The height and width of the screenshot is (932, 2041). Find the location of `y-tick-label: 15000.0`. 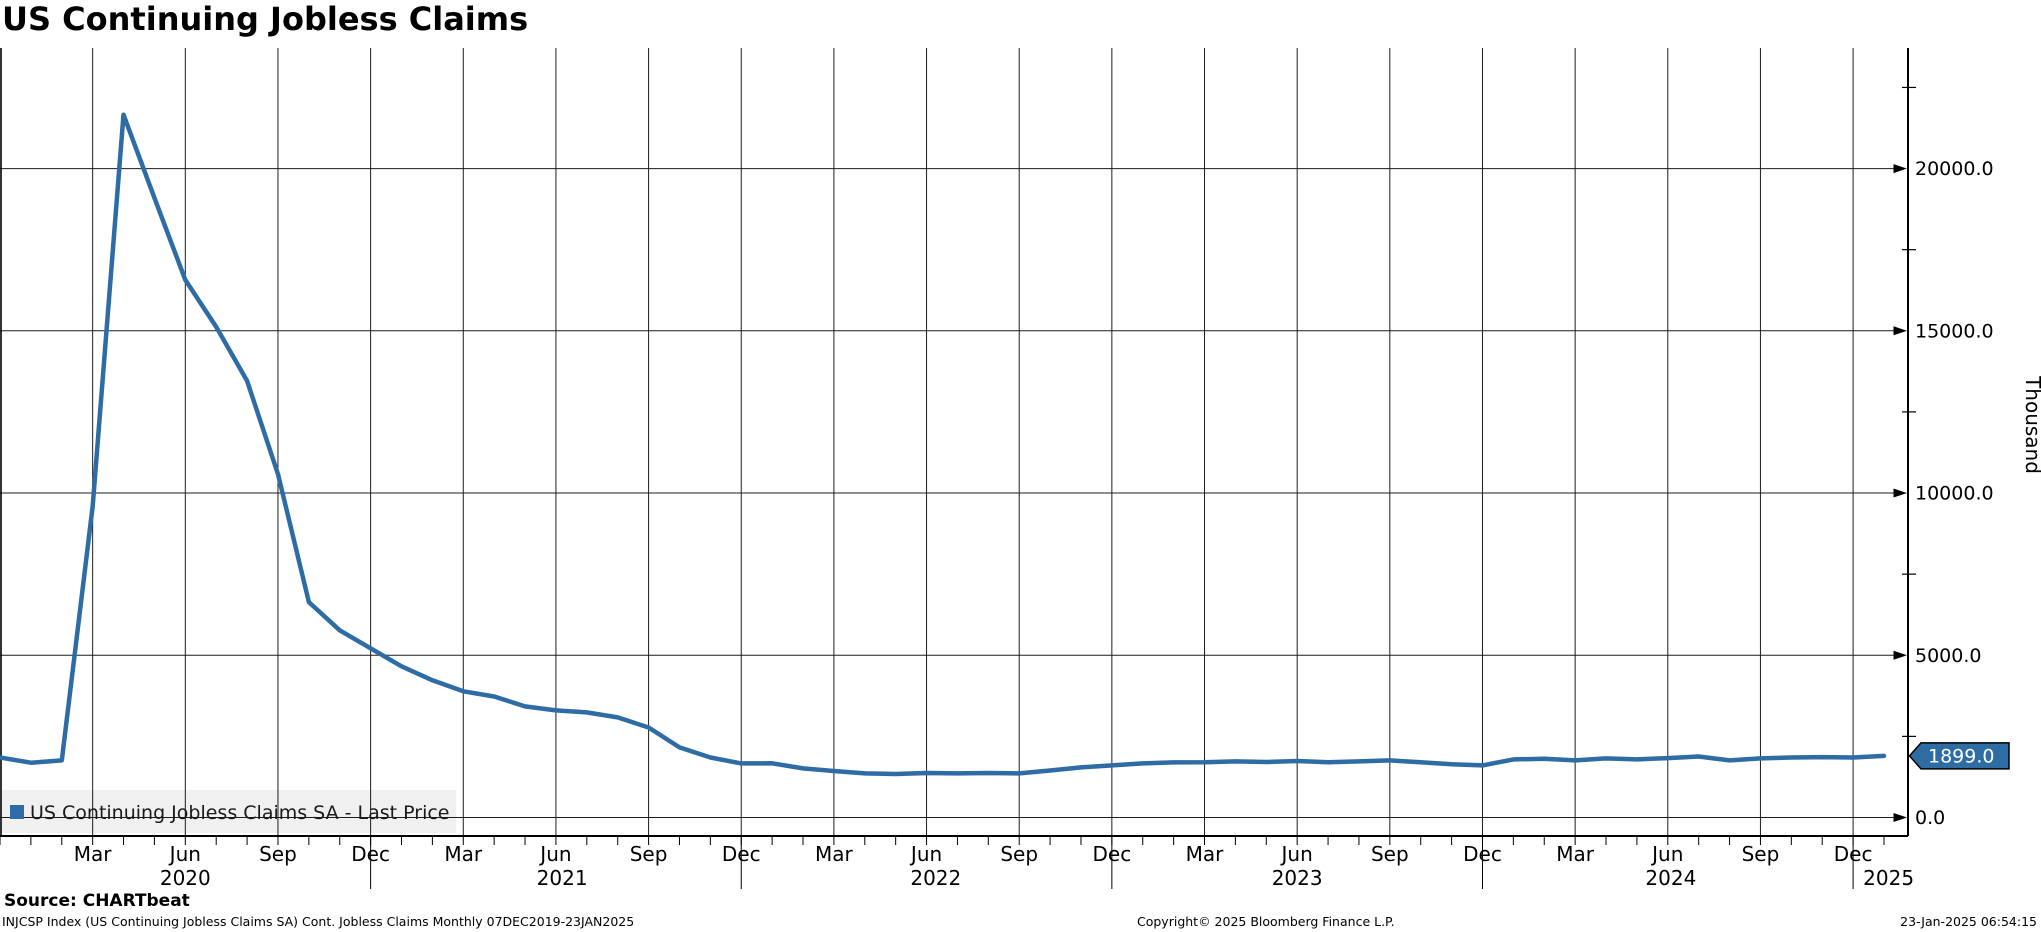

y-tick-label: 15000.0 is located at coordinates (1954, 331).